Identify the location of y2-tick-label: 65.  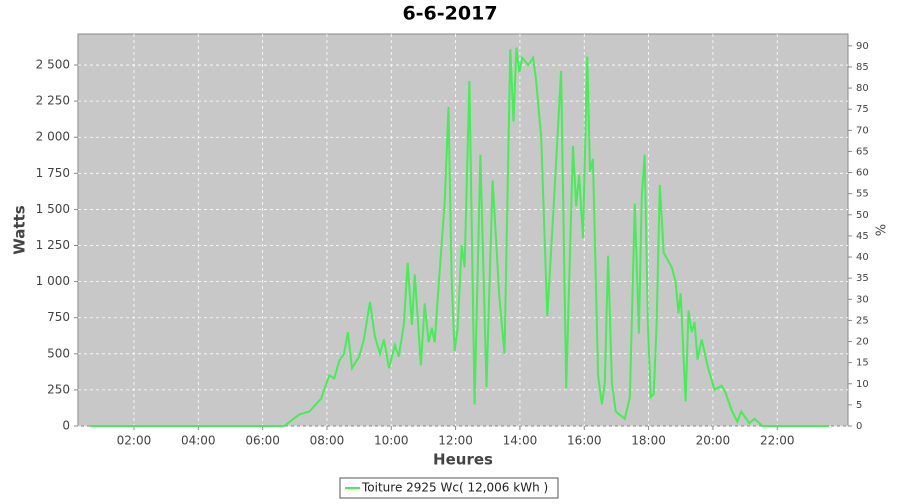
(862, 151).